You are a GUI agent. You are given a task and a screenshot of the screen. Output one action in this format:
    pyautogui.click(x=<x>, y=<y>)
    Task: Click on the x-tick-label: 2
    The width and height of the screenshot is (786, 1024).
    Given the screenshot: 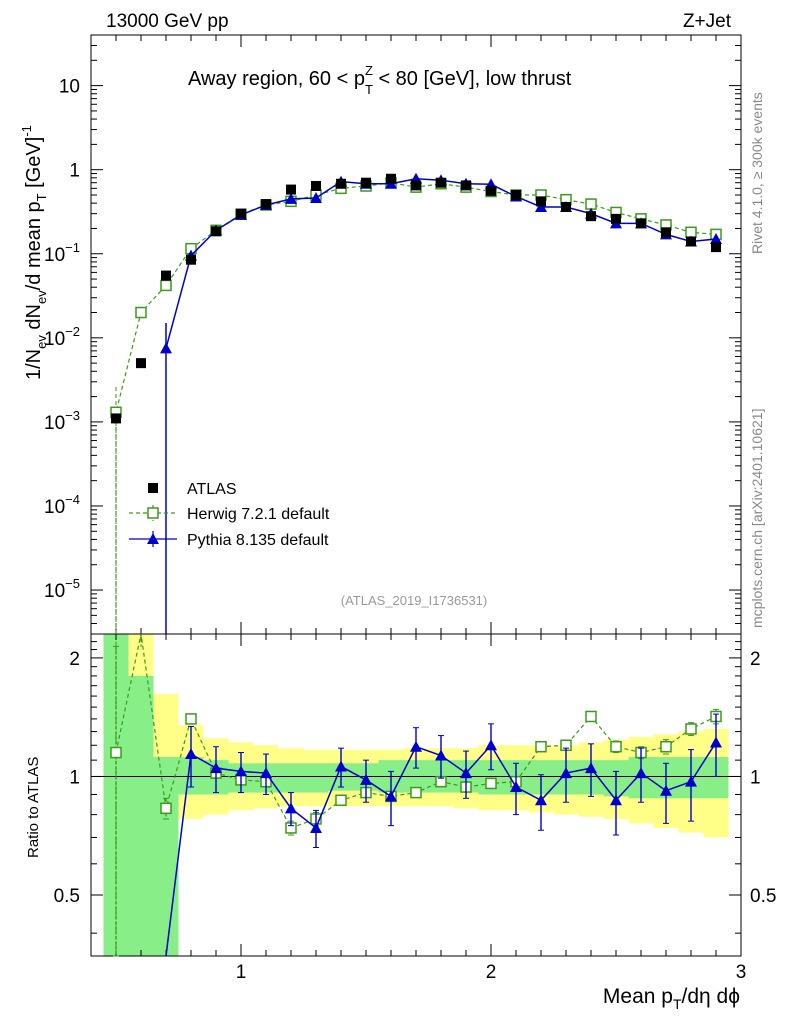 What is the action you would take?
    pyautogui.click(x=491, y=972)
    